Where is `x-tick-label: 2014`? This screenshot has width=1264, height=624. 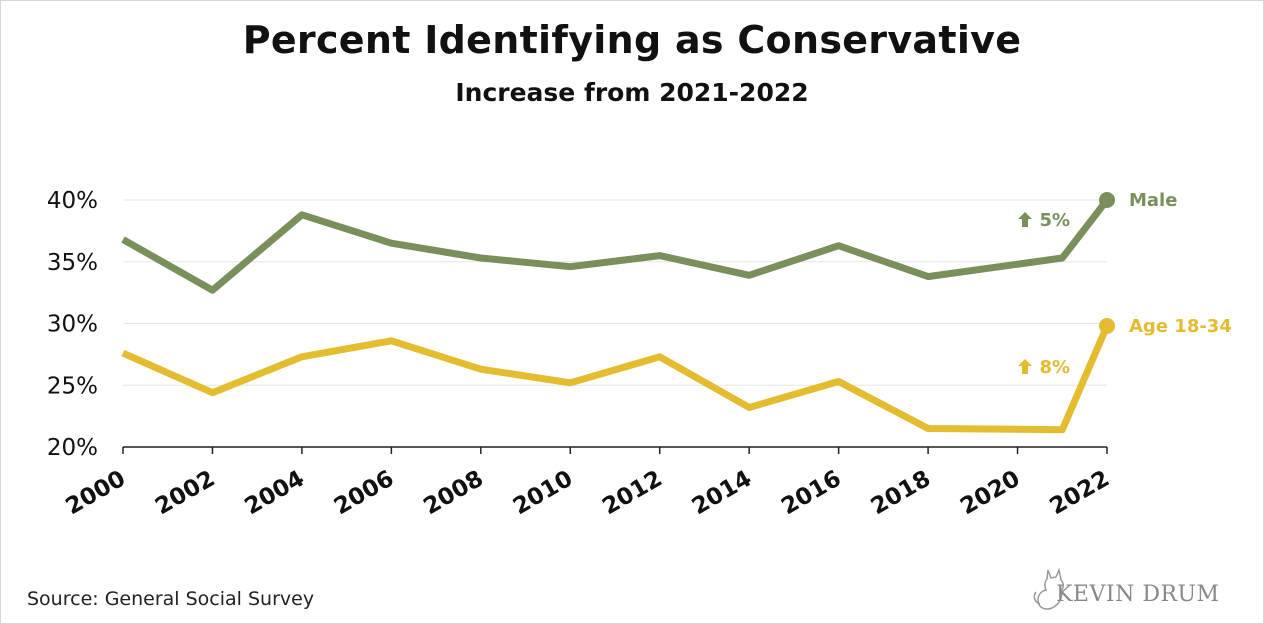
x-tick-label: 2014 is located at coordinates (722, 493).